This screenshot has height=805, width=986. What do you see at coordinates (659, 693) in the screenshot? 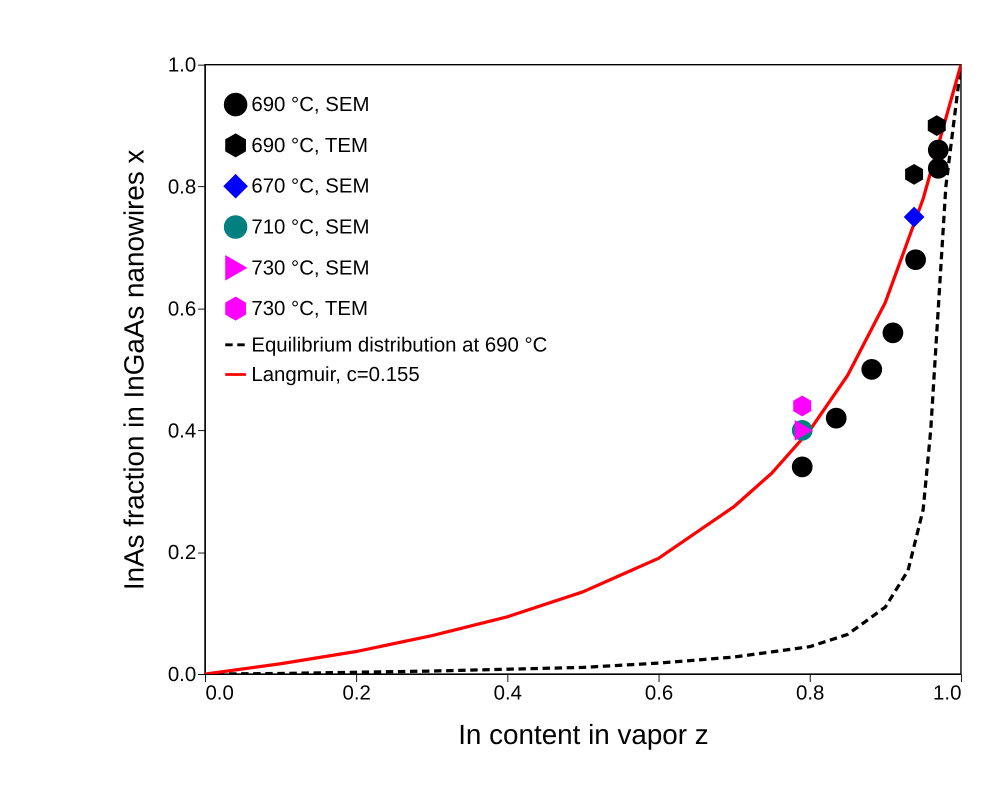
I see `x-tick-label: 0.6` at bounding box center [659, 693].